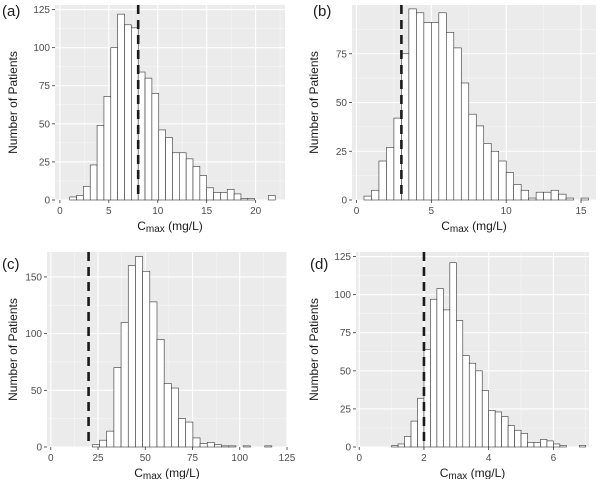  What do you see at coordinates (98, 458) in the screenshot?
I see `x-tick-label: 25` at bounding box center [98, 458].